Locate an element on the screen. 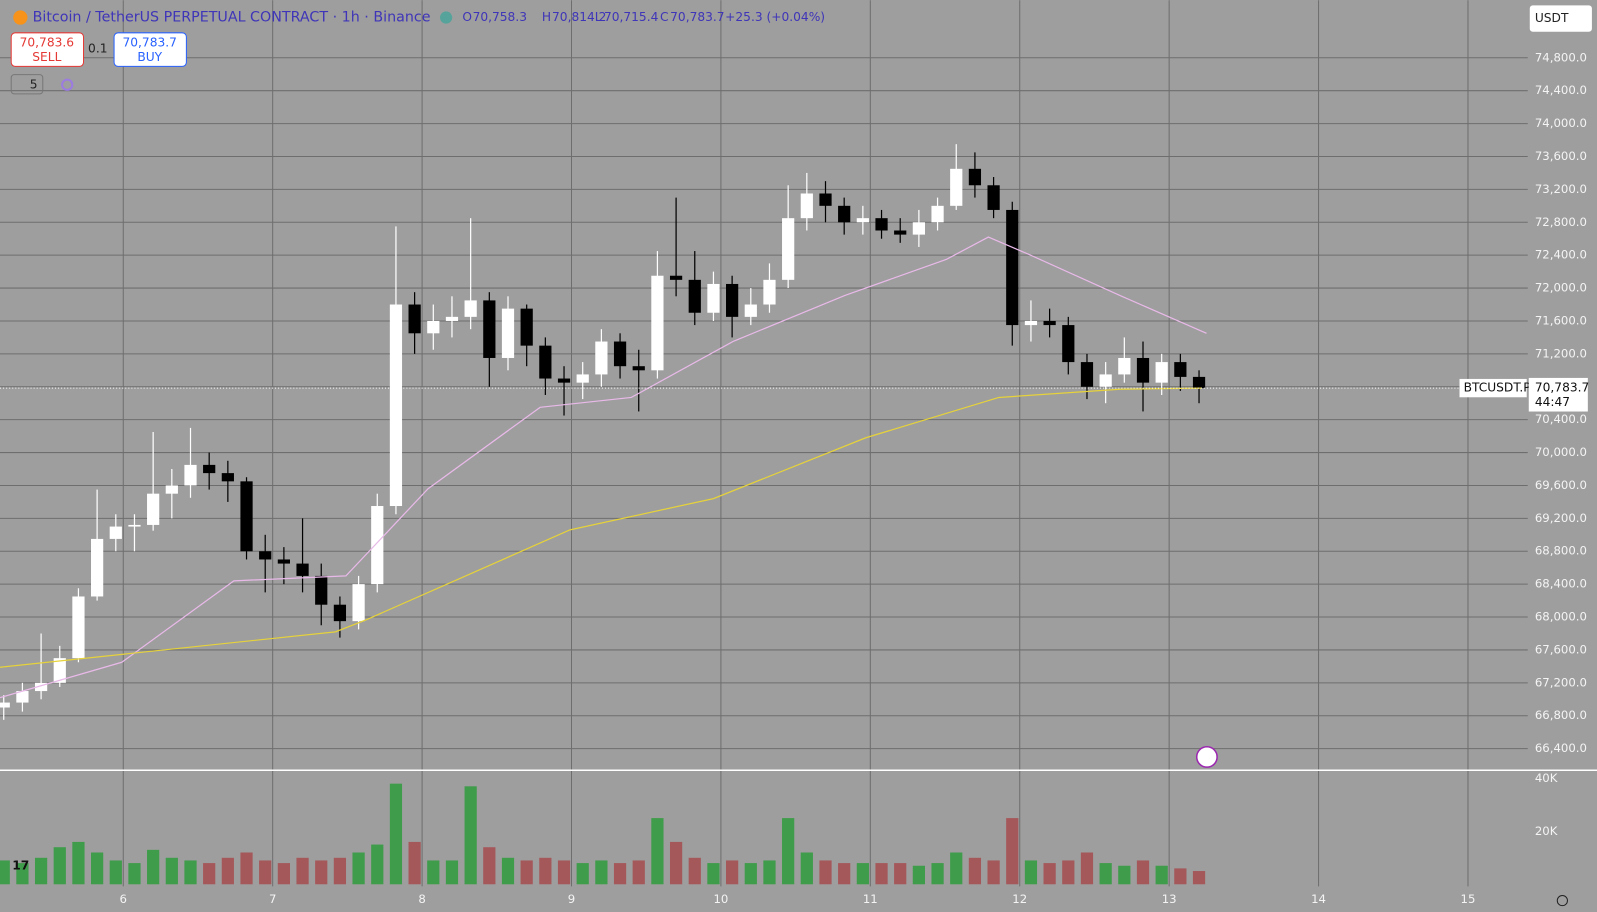  sell-price: 70,783.6 is located at coordinates (47, 43).